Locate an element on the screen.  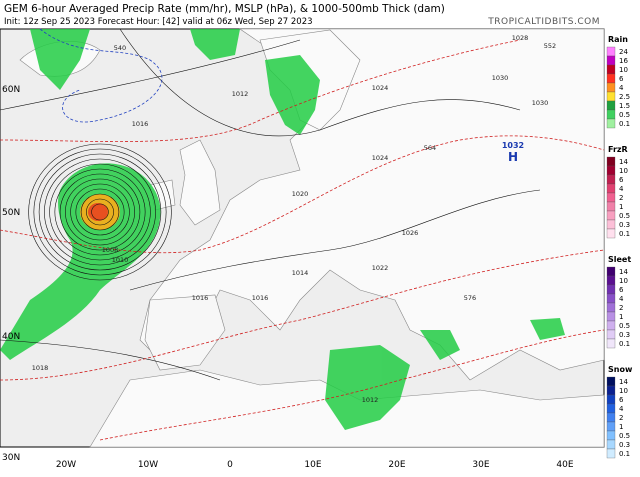
lon-label: 40E is located at coordinates (564, 465).